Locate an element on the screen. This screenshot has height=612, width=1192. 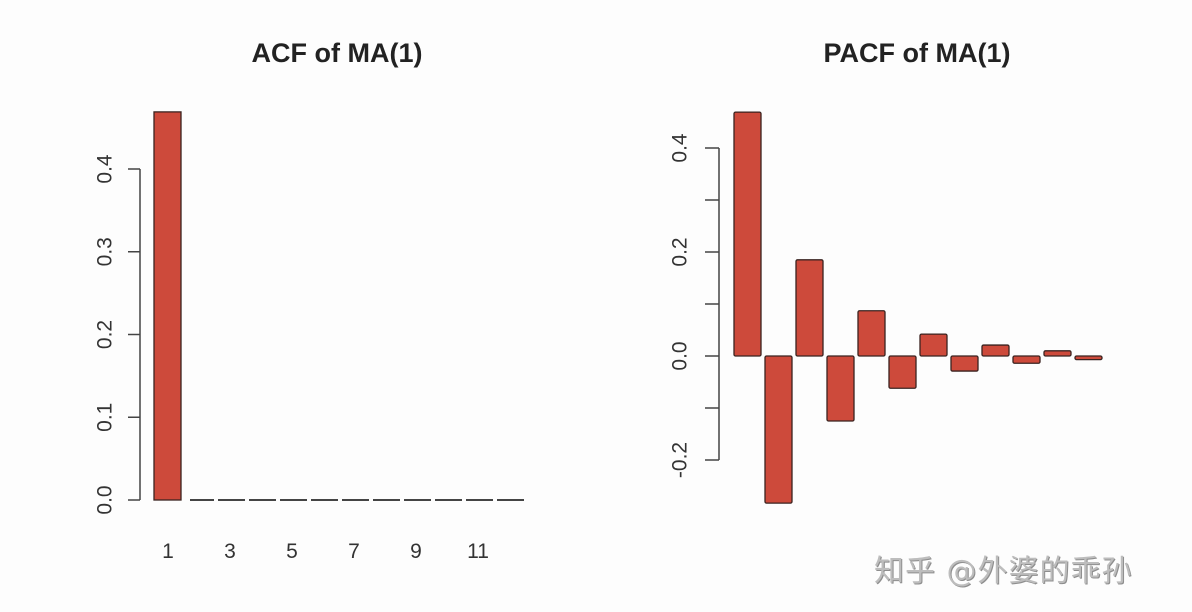
acf-chart-title: ACF of MA(1) is located at coordinates (337, 53).